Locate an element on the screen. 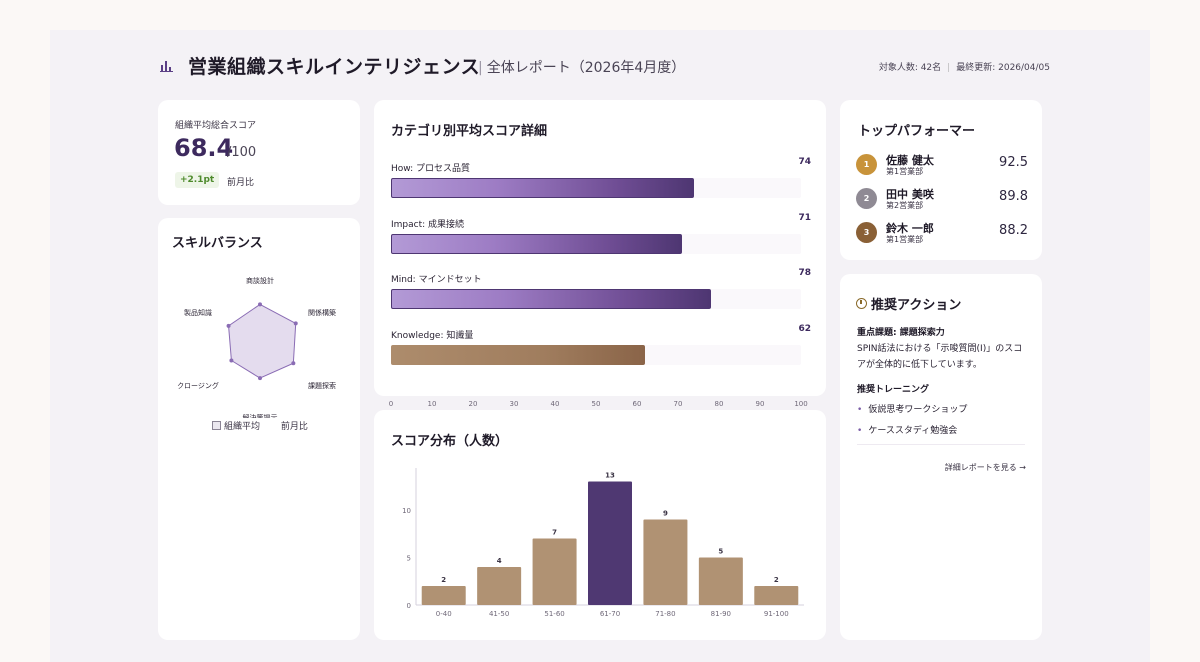 The image size is (1200, 662). category-row: Mind: マインドセット 78 is located at coordinates (601, 290).